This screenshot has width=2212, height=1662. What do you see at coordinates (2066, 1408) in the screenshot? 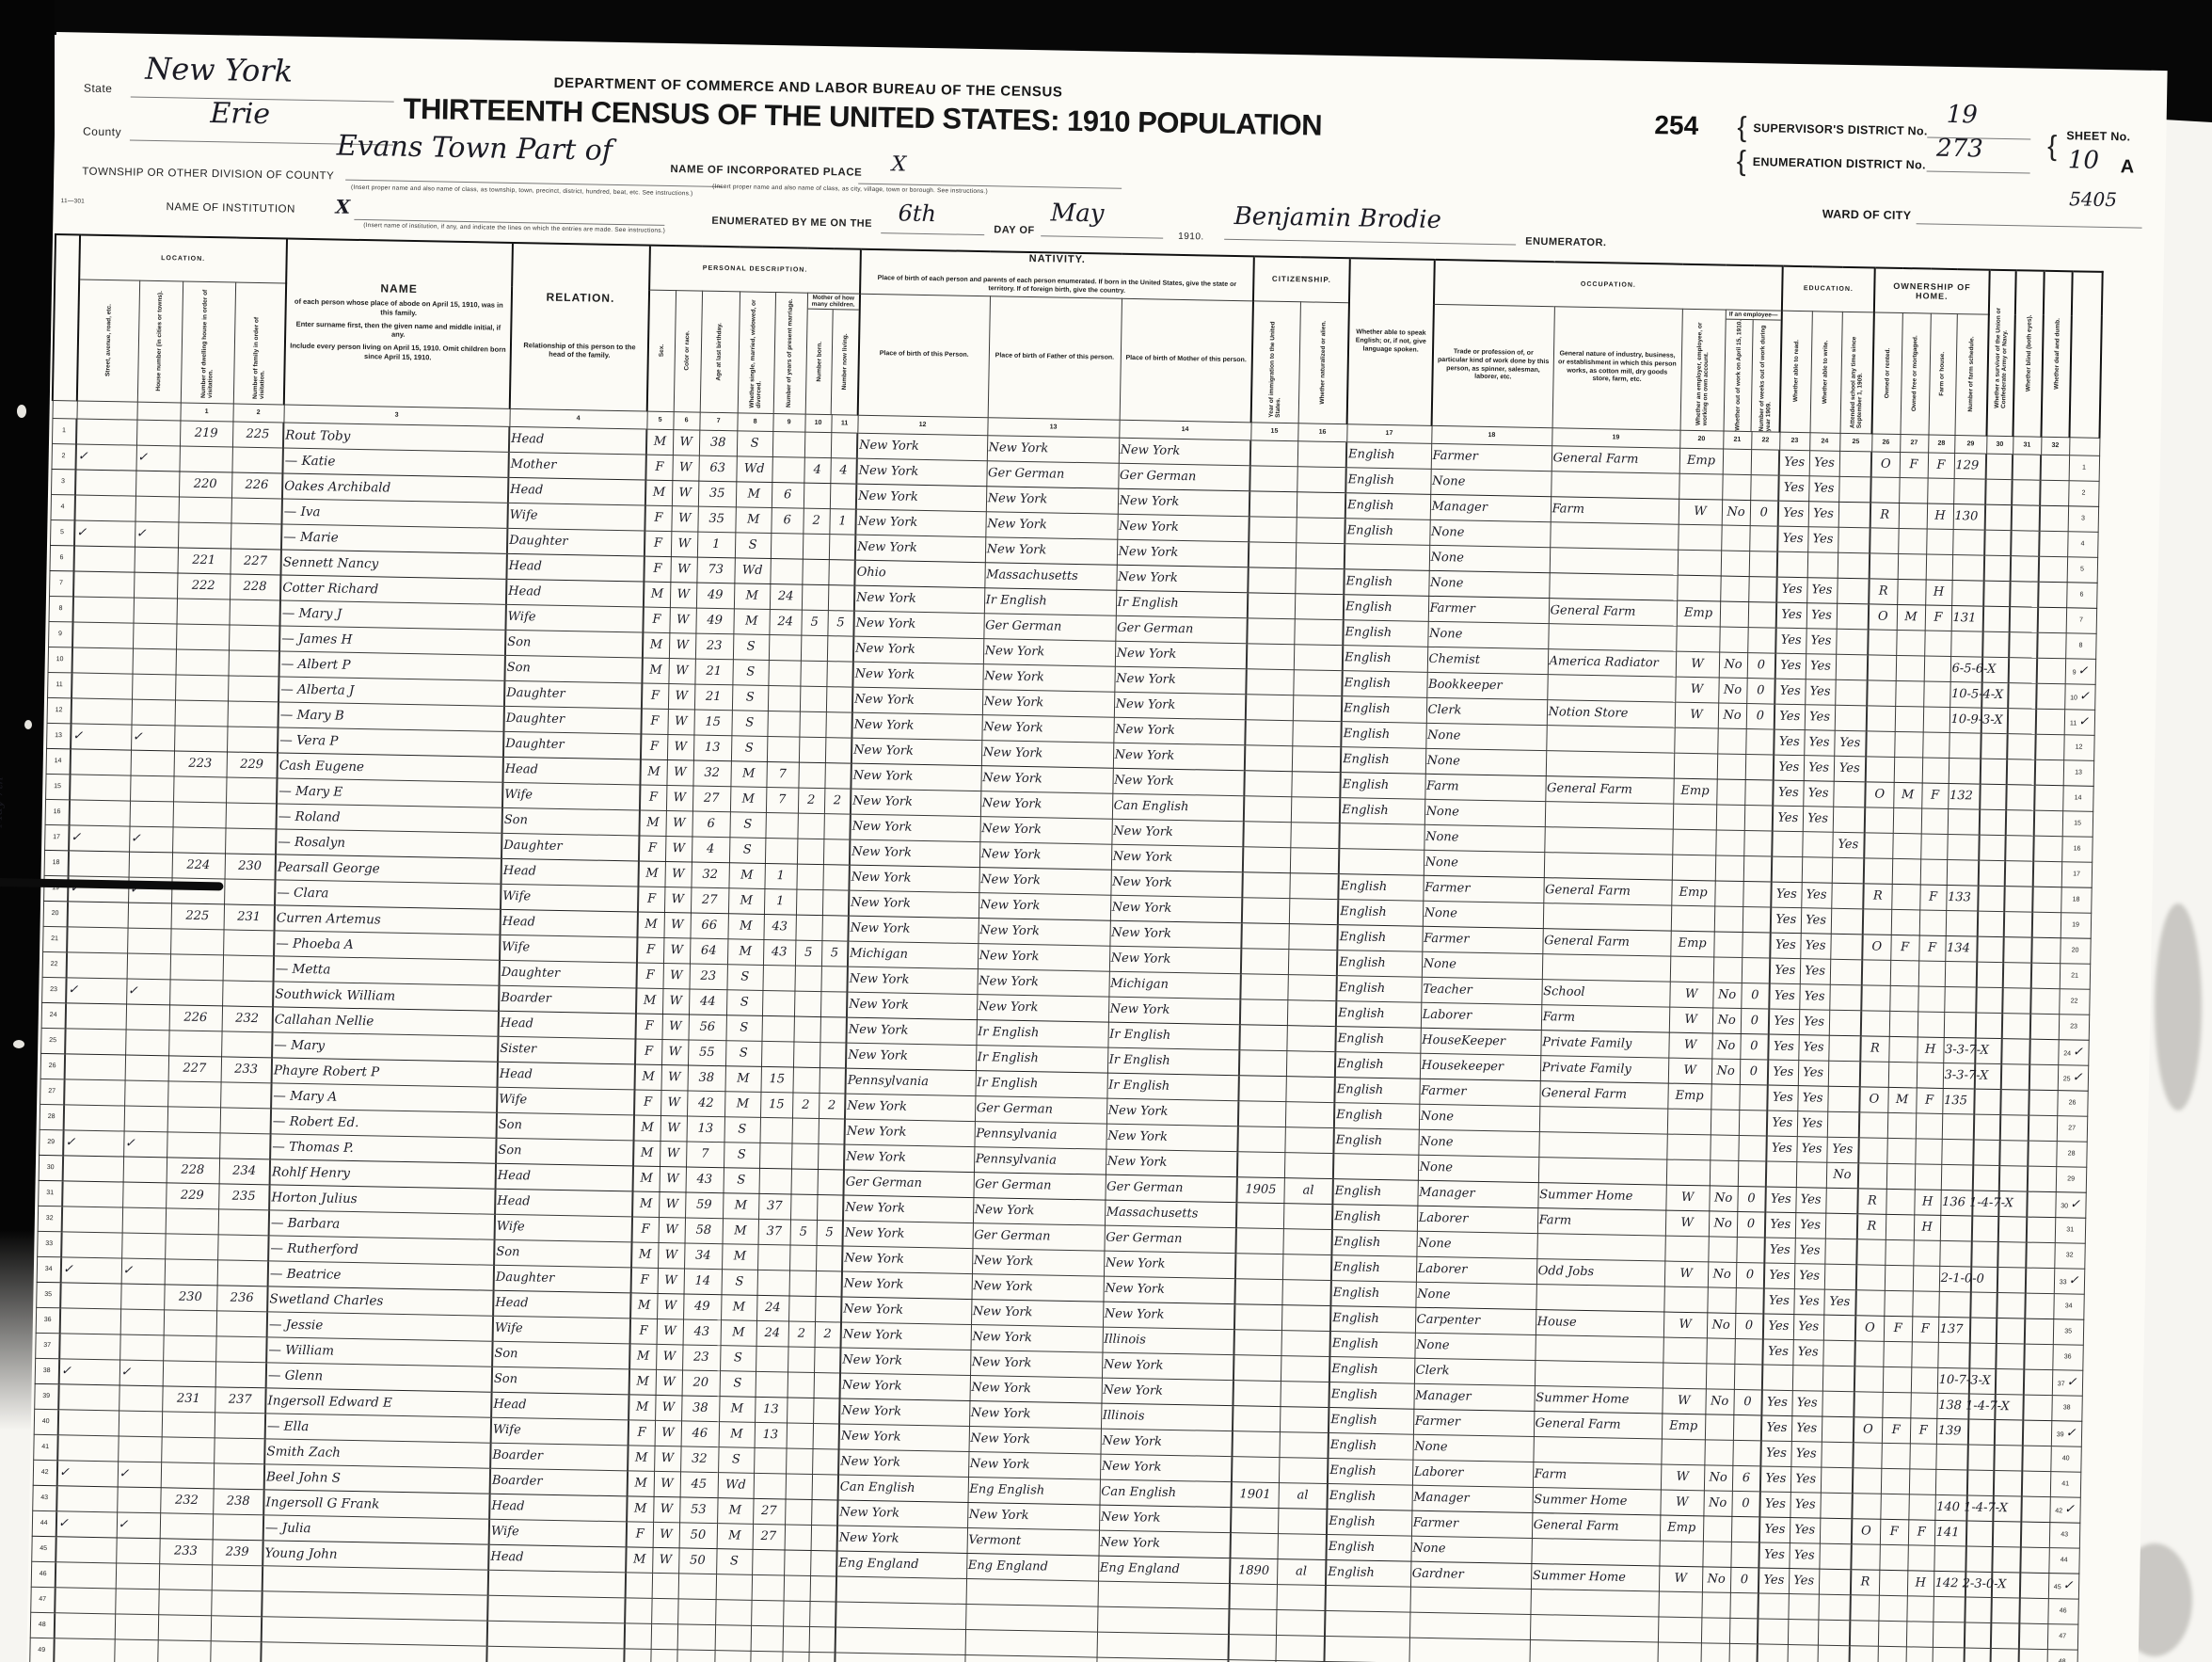
I see `row-number-right: 38` at bounding box center [2066, 1408].